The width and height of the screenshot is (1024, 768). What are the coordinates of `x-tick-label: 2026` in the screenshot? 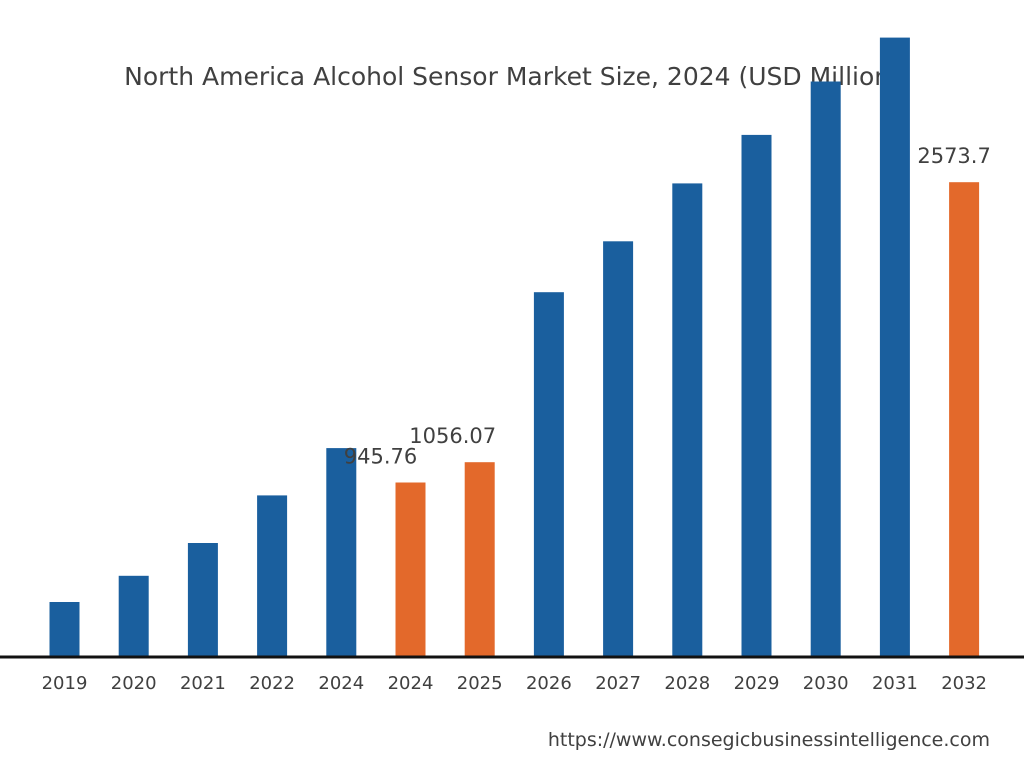 It's located at (549, 683).